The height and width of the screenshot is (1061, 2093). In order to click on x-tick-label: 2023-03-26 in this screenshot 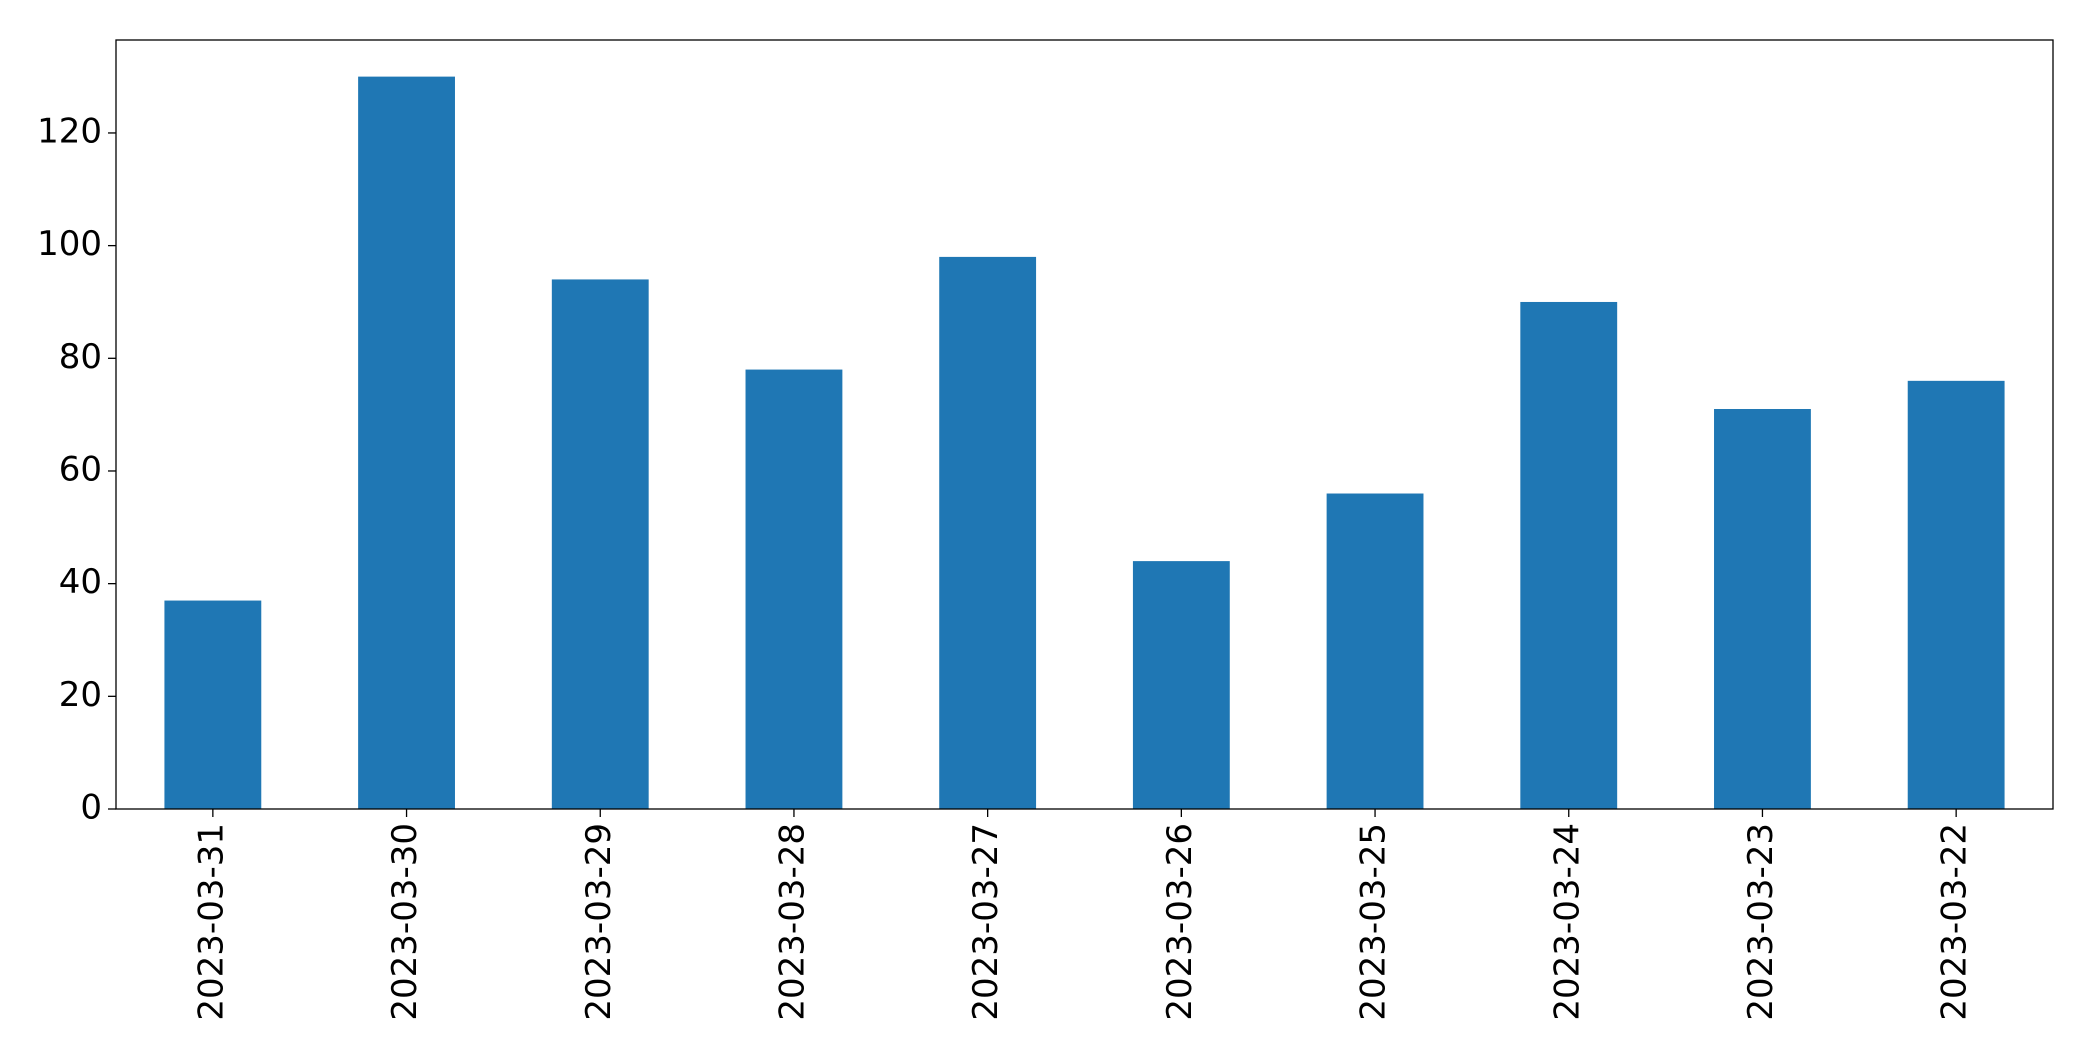, I will do `click(1180, 922)`.